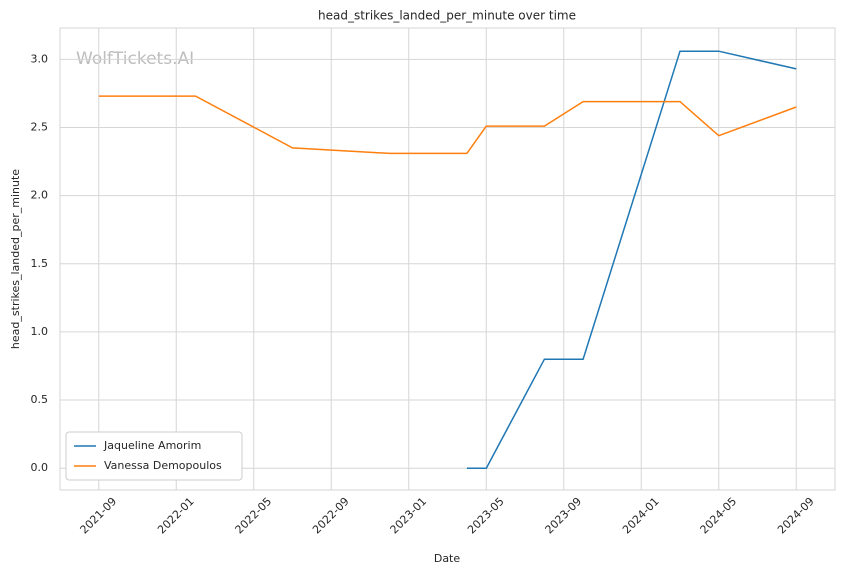  I want to click on y-tick-label: 0.5, so click(40, 399).